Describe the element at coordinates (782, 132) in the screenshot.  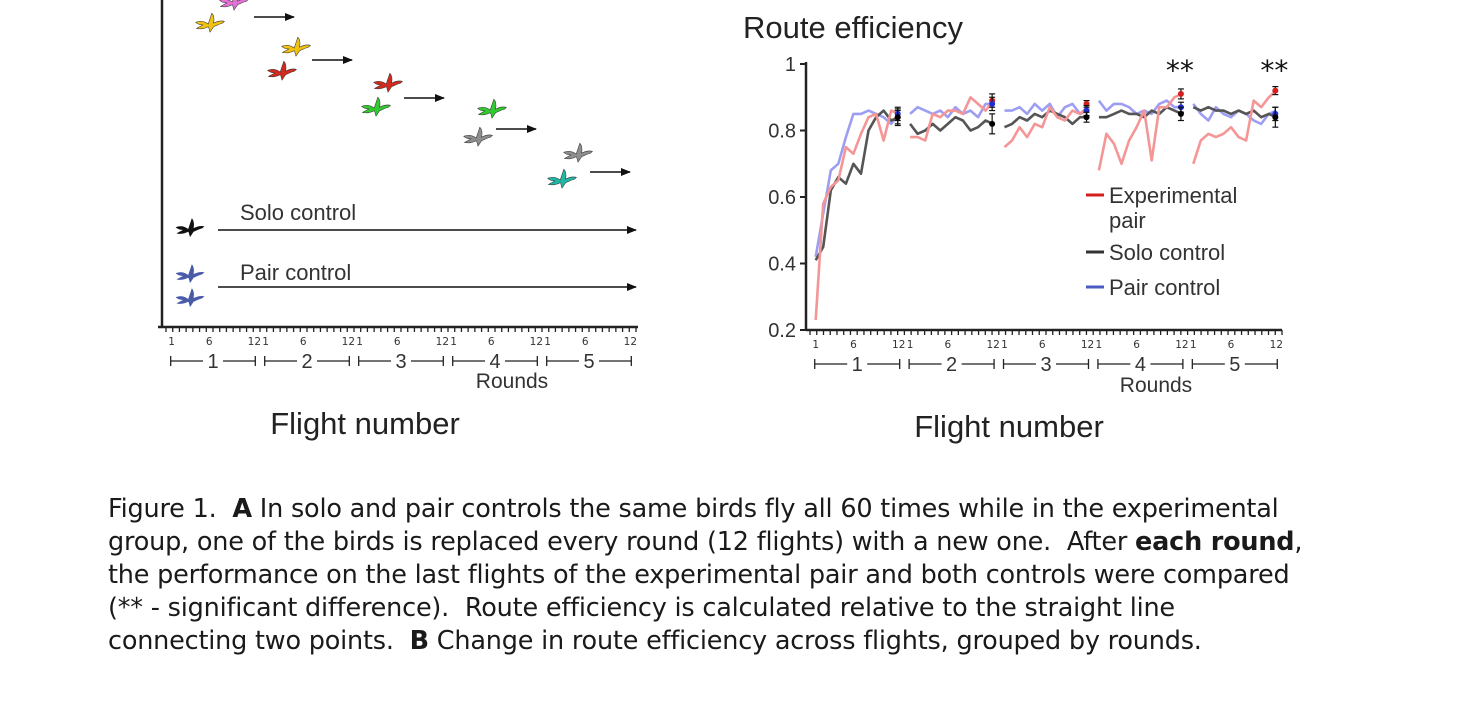
I see `y-tick-label: 0.8` at that location.